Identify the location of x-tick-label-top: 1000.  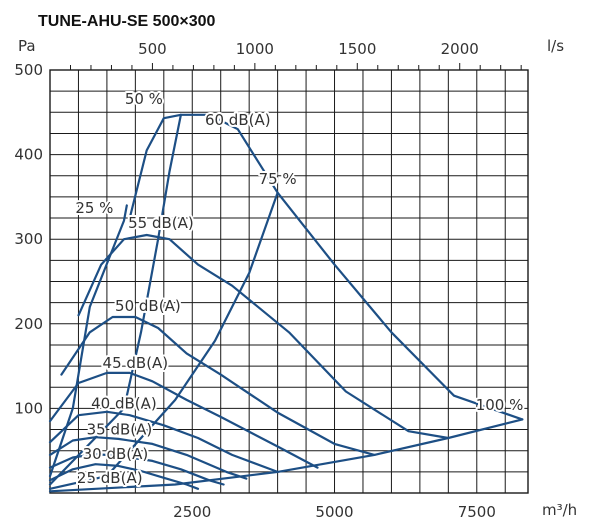
(255, 49).